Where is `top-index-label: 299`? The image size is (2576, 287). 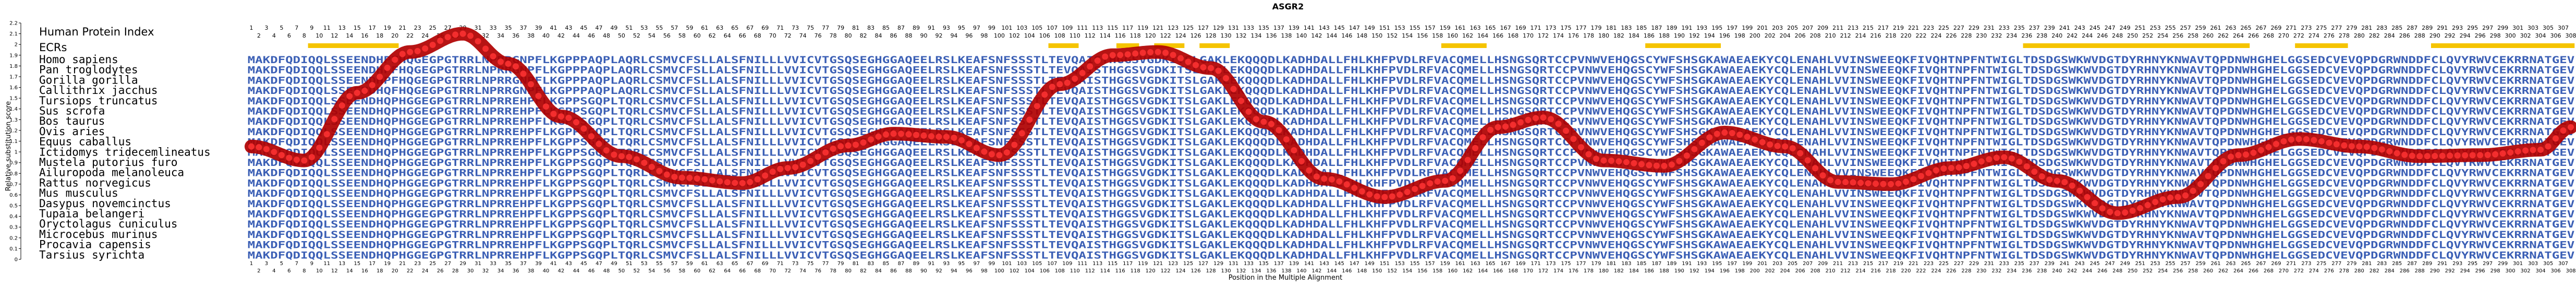 top-index-label: 299 is located at coordinates (2502, 28).